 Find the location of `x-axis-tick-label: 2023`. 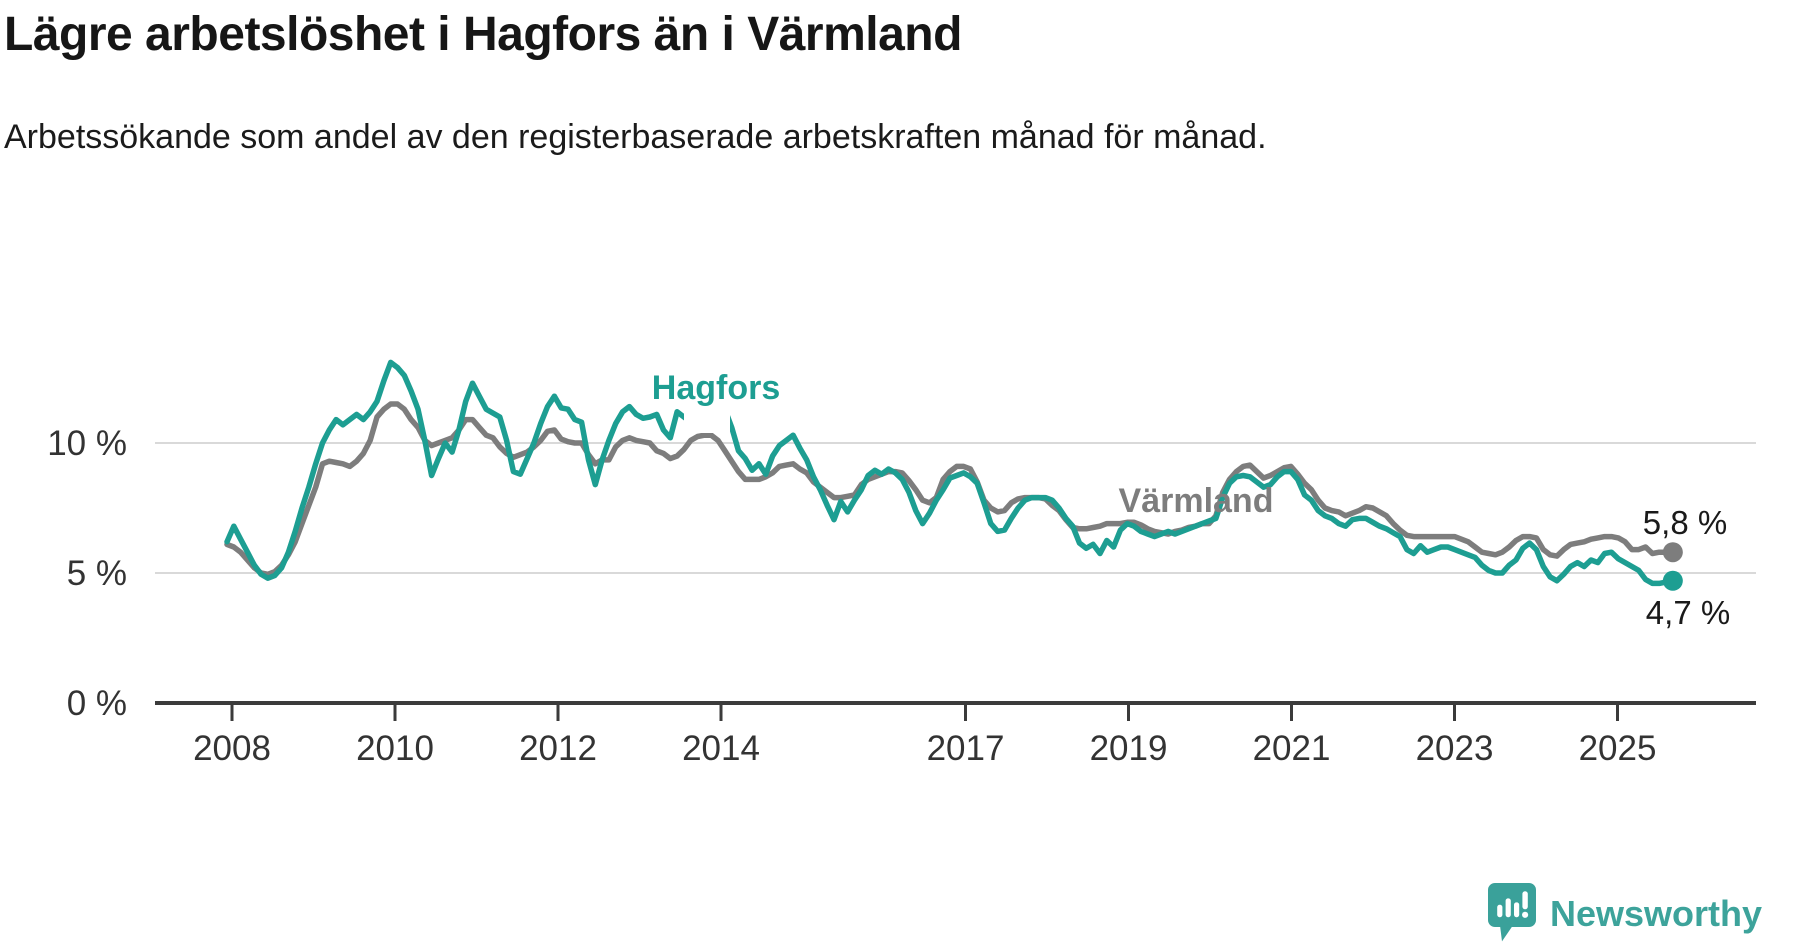

x-axis-tick-label: 2023 is located at coordinates (1455, 748).